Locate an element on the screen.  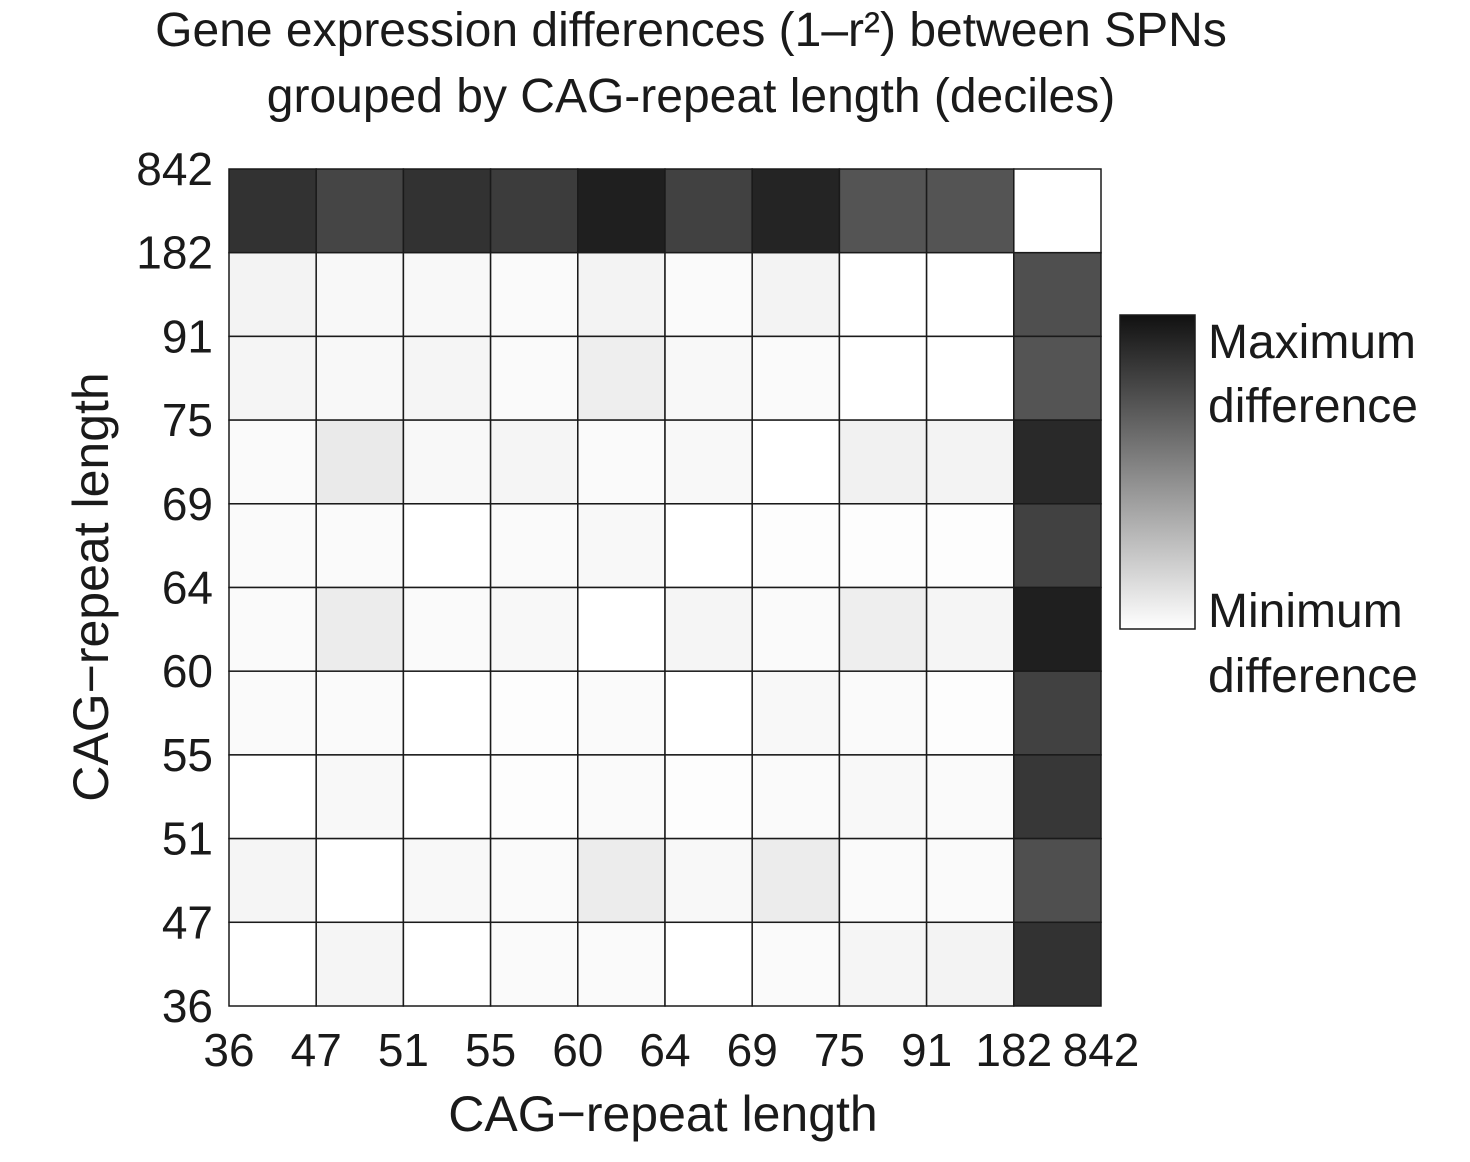
heatmap-cell-r1-c0 is located at coordinates (272, 294).